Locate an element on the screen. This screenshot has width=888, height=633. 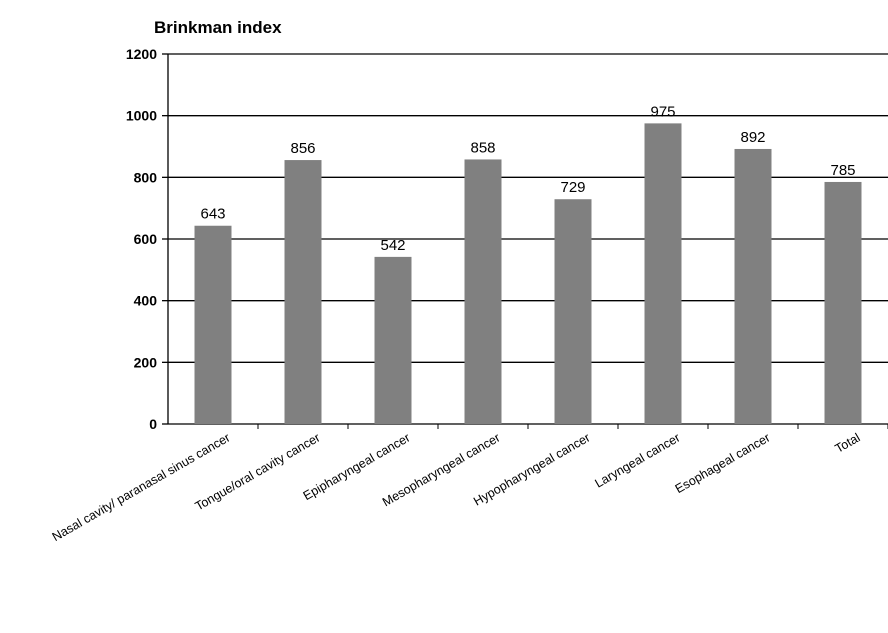
data-label: 542 is located at coordinates (392, 245).